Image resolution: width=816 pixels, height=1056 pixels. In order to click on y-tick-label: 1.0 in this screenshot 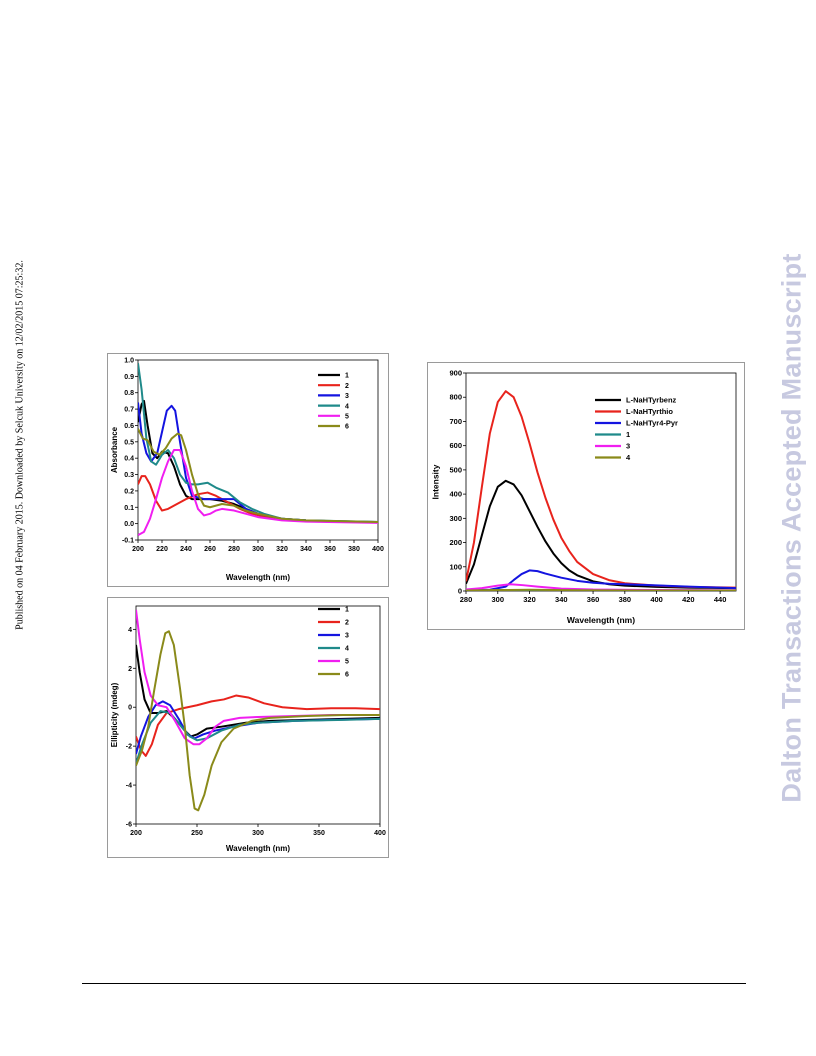, I will do `click(129, 361)`.